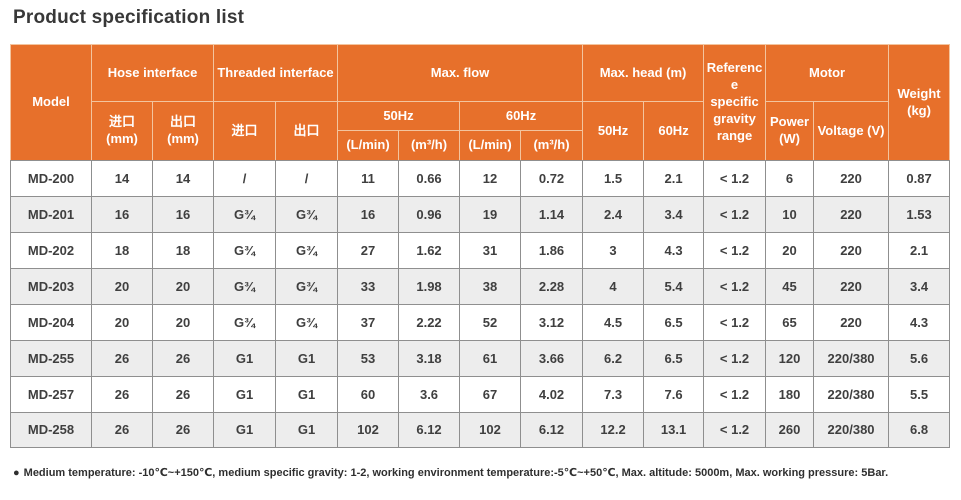  I want to click on value-cell: 61, so click(490, 358).